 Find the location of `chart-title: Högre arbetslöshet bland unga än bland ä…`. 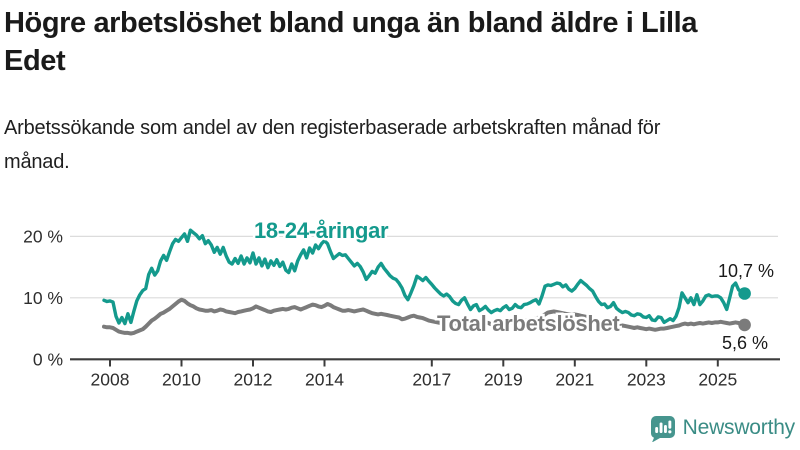

chart-title: Högre arbetslöshet bland unga än bland ä… is located at coordinates (351, 42).